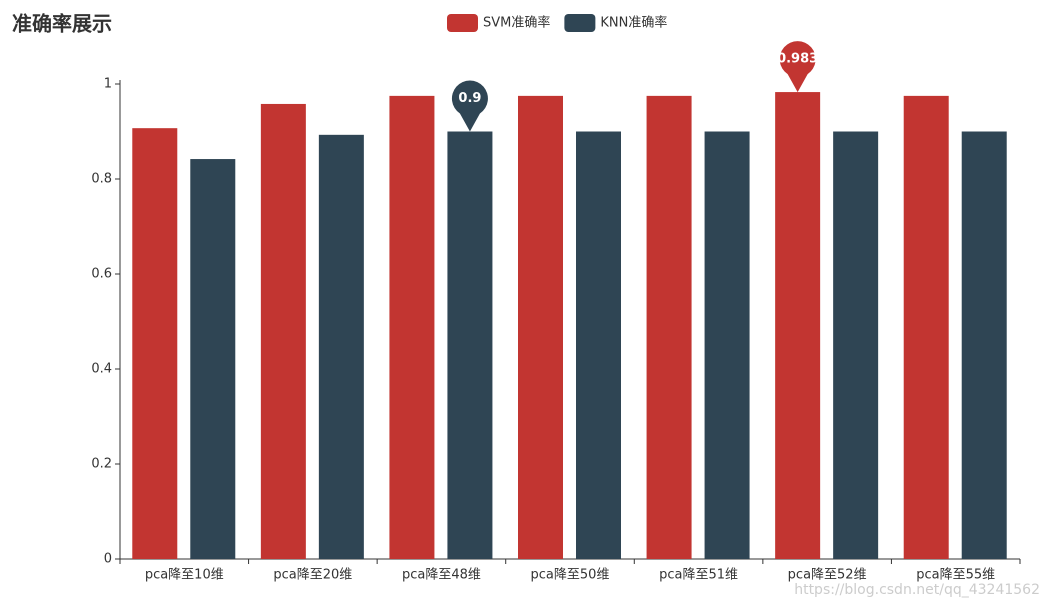  Describe the element at coordinates (469, 98) in the screenshot. I see `mark-label: 0.9` at that location.